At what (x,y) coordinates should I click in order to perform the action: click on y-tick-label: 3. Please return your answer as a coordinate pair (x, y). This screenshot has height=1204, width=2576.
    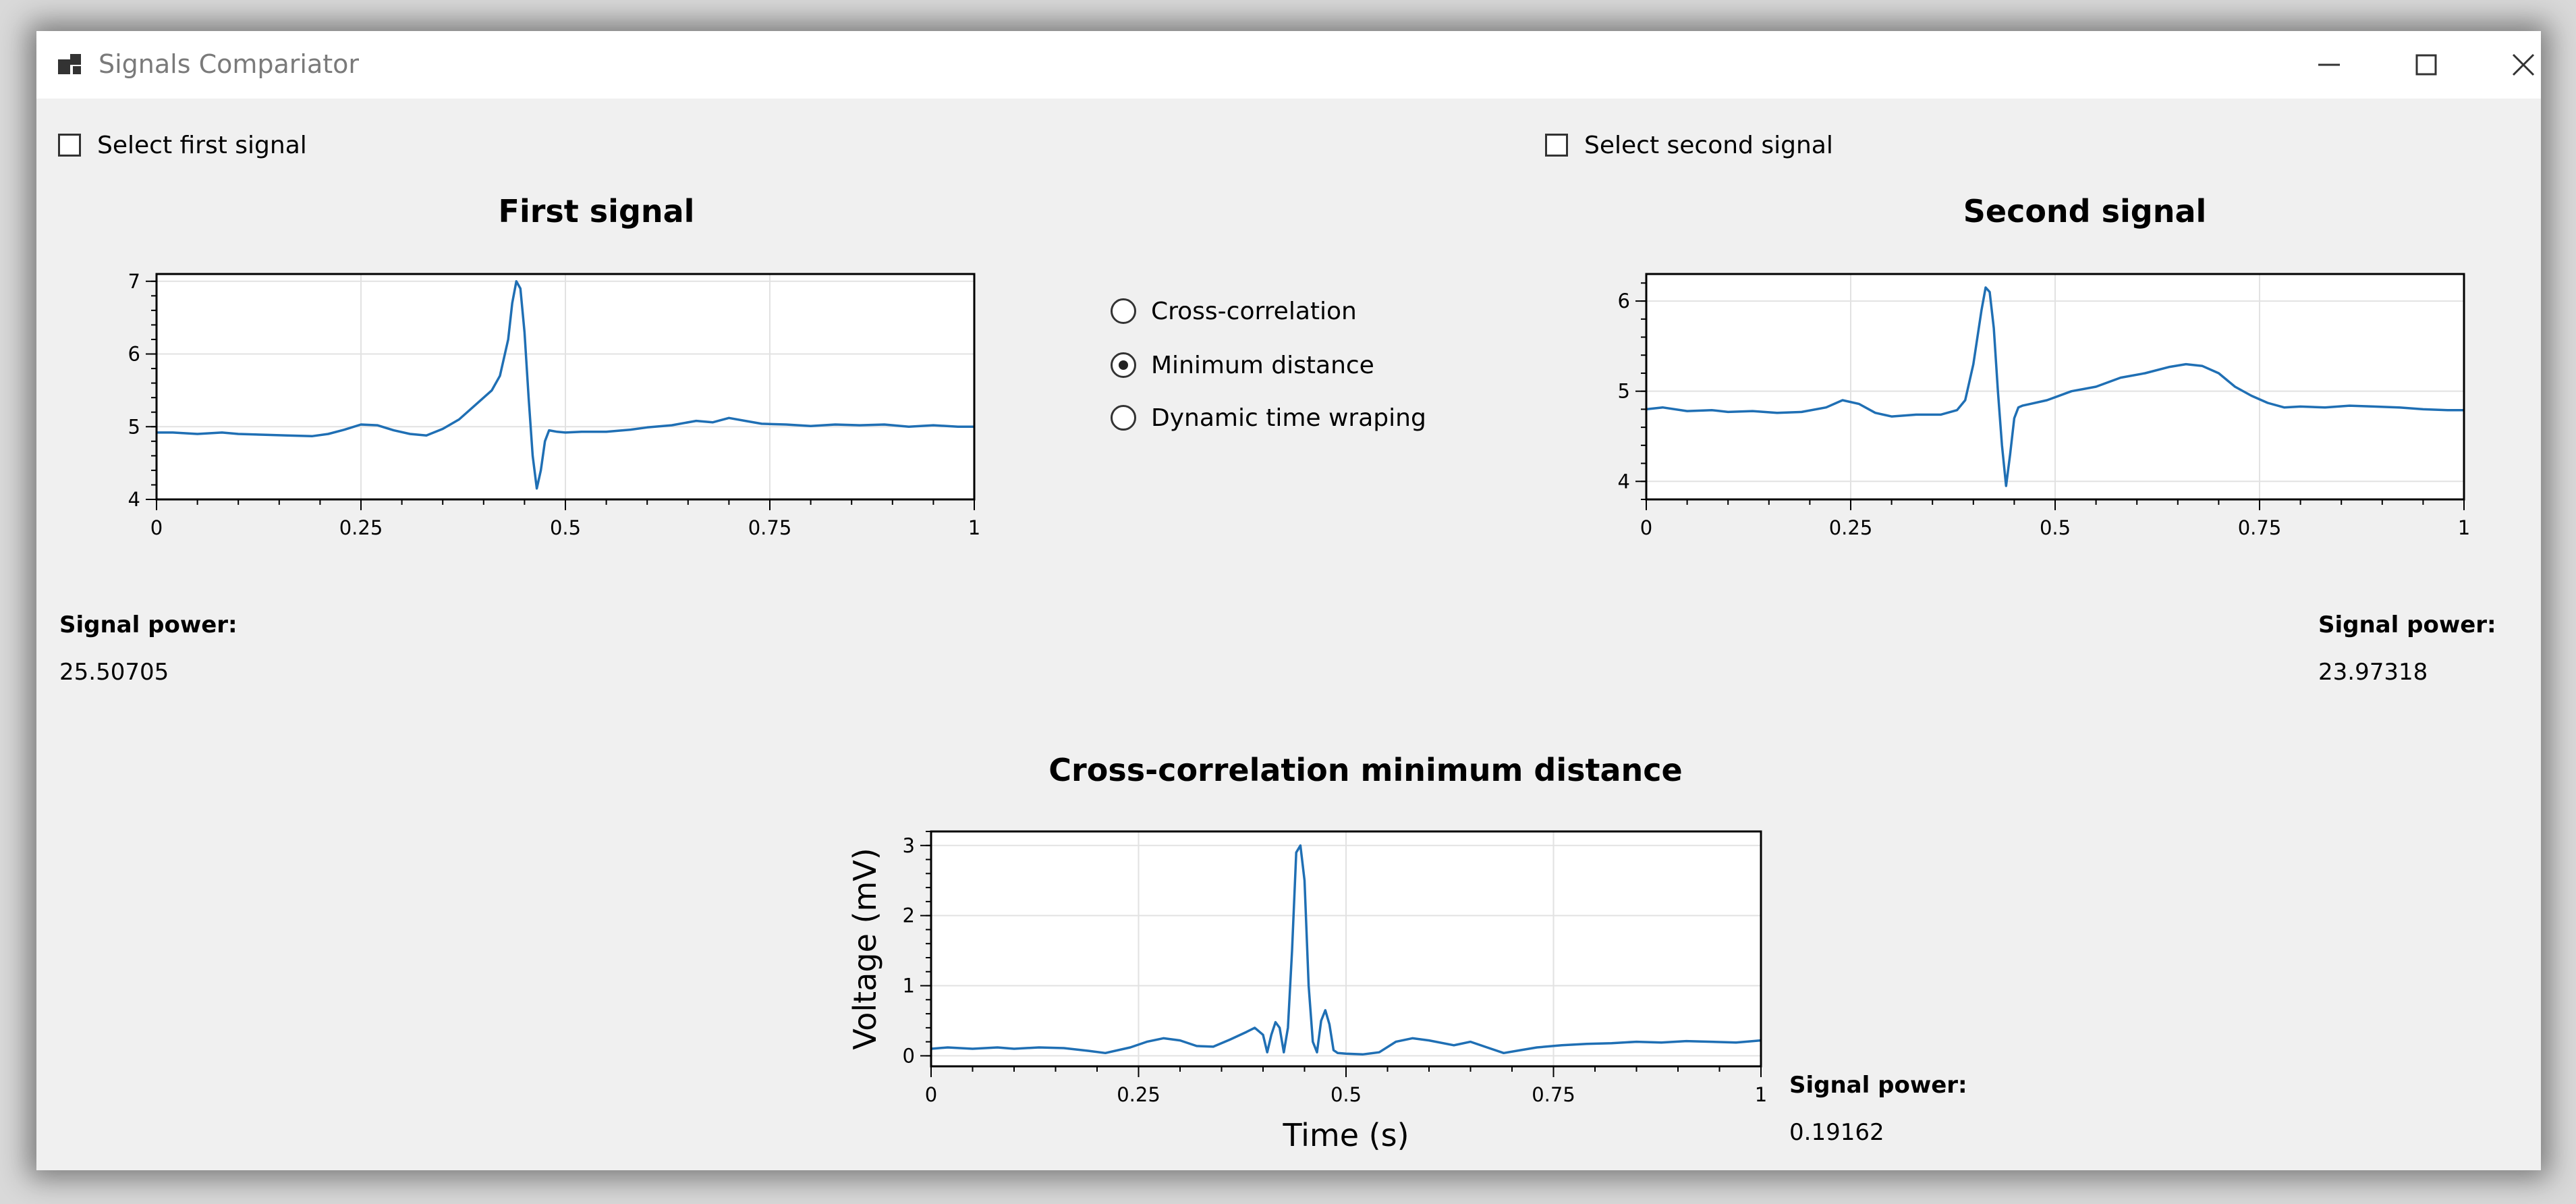
    Looking at the image, I should click on (909, 845).